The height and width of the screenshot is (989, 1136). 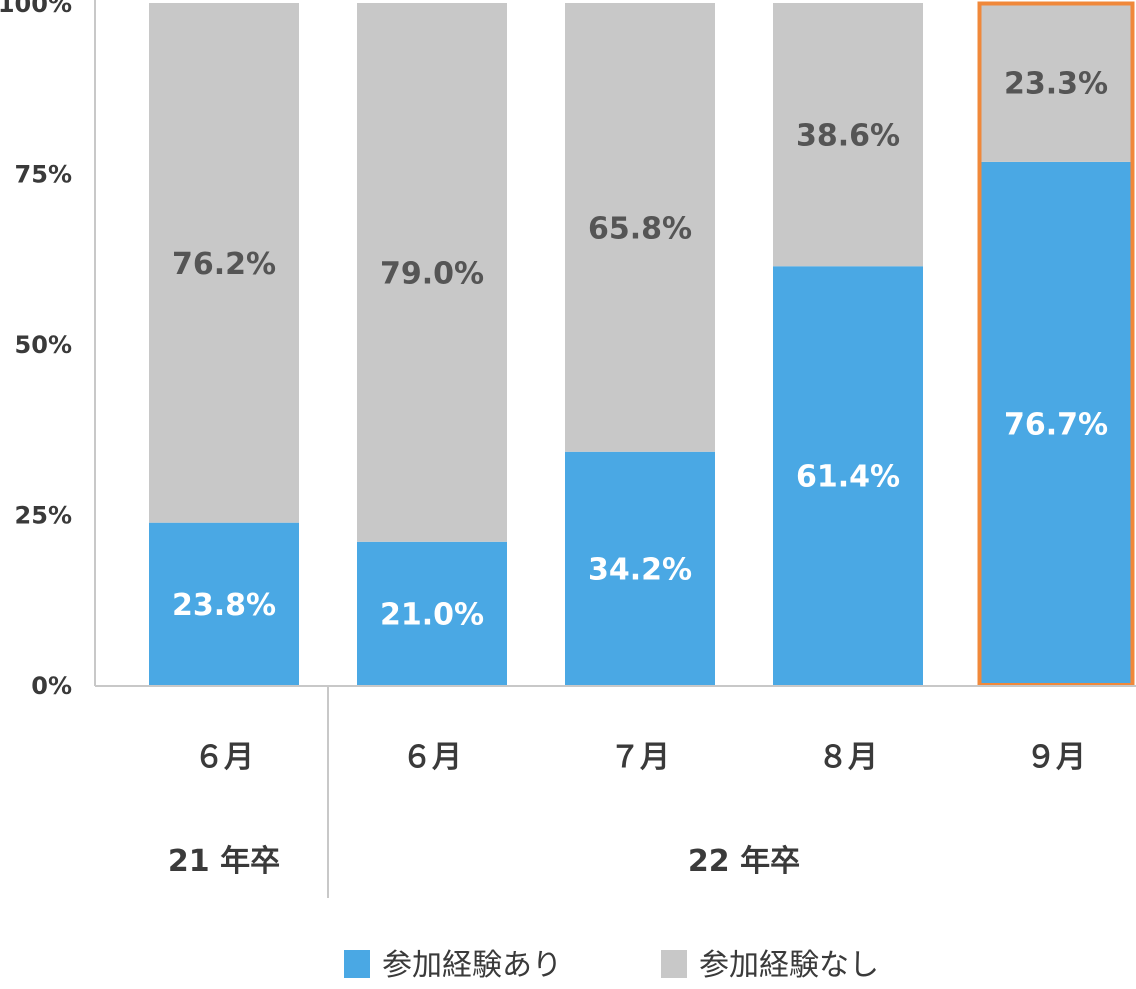 What do you see at coordinates (1056, 757) in the screenshot?
I see `x-tick-label: ９月` at bounding box center [1056, 757].